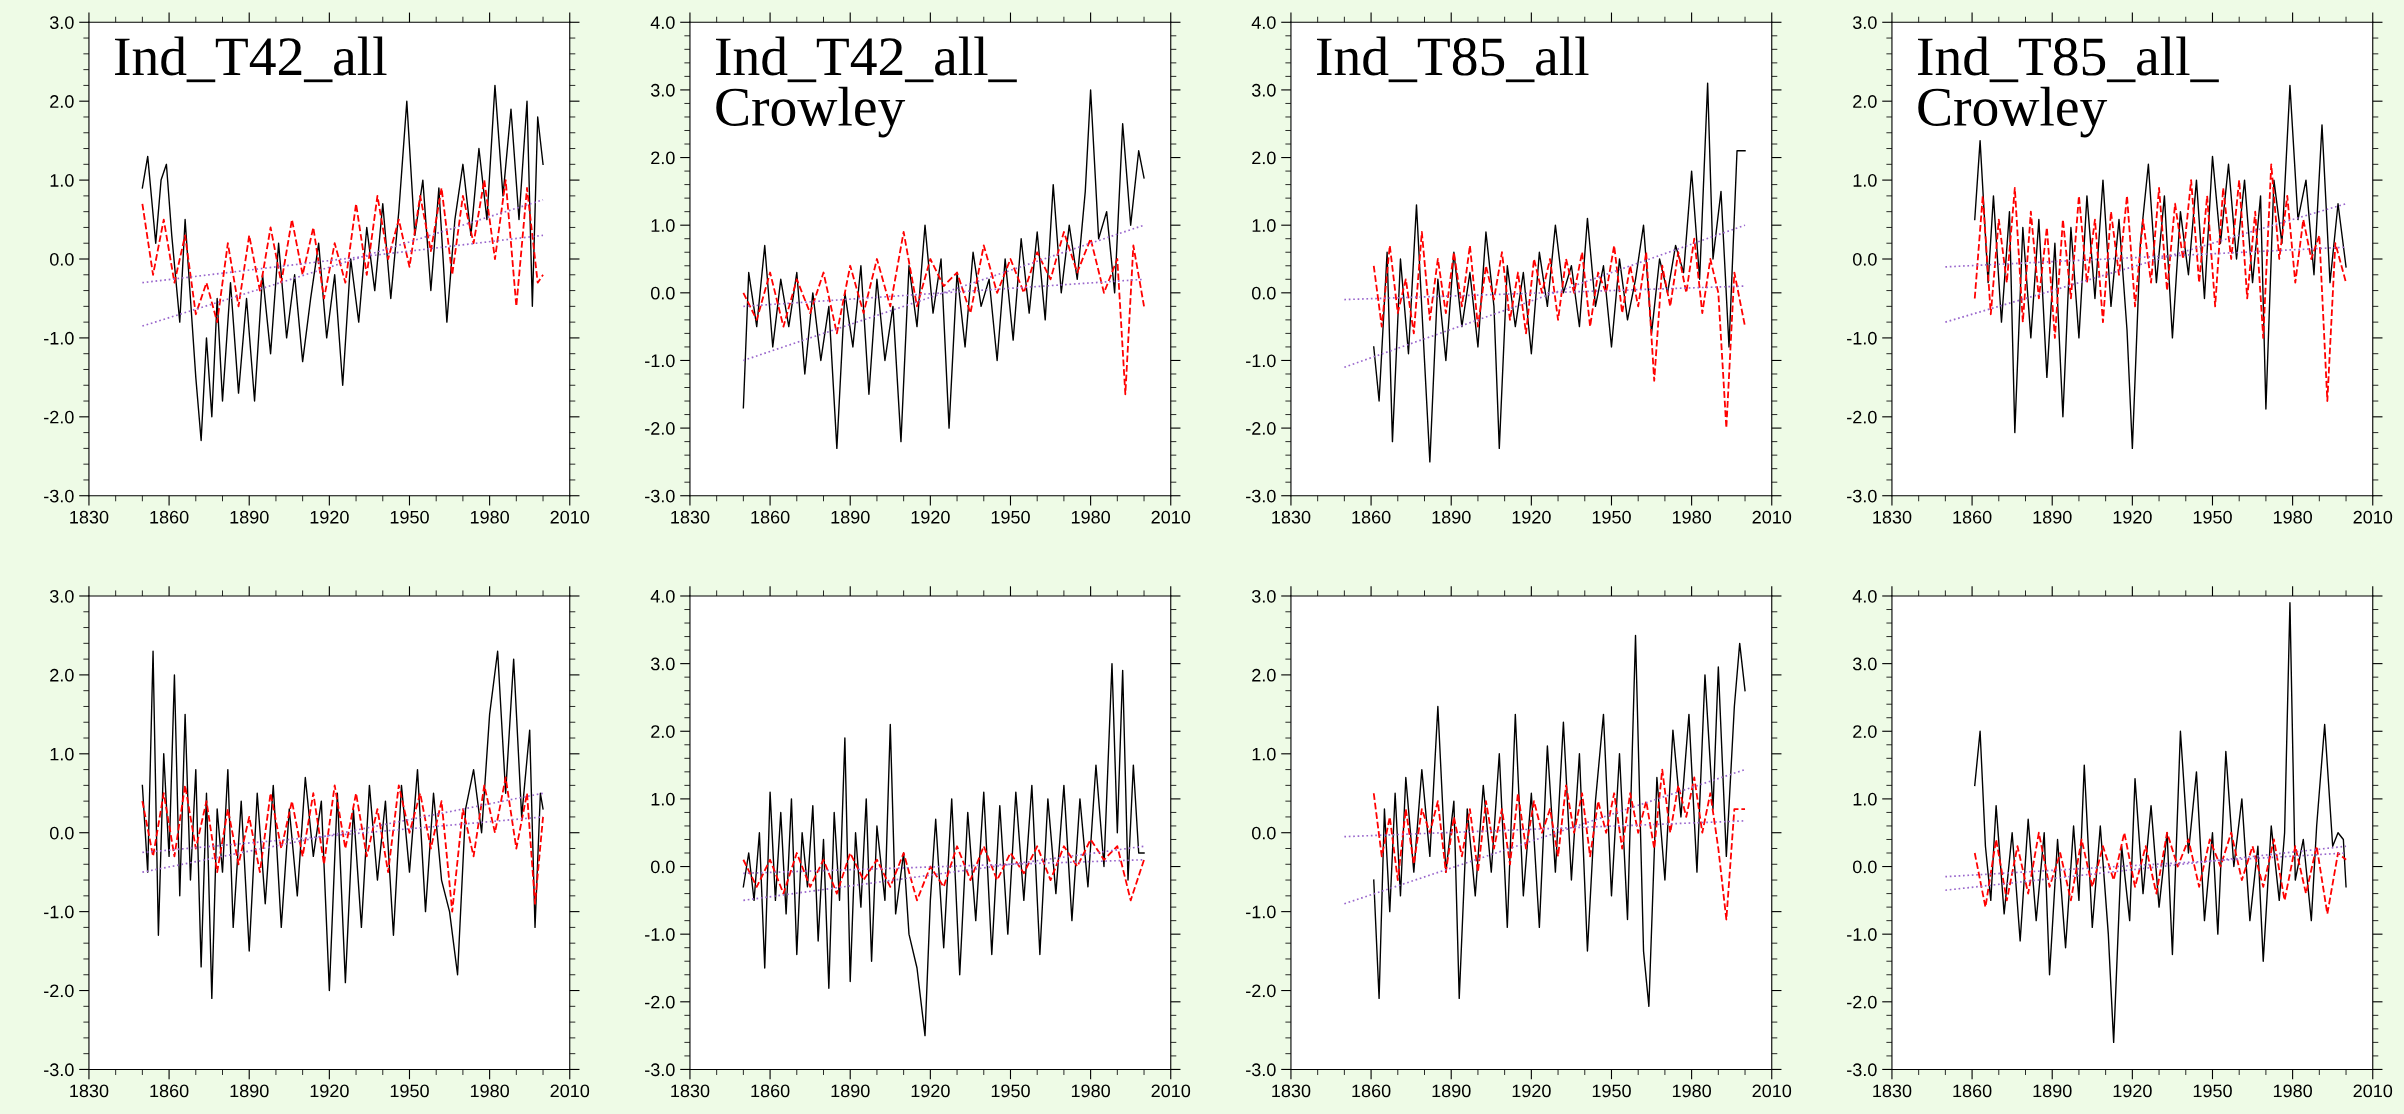 Image resolution: width=2404 pixels, height=1114 pixels. What do you see at coordinates (250, 59) in the screenshot?
I see `chart-title: Ind_T42_all` at bounding box center [250, 59].